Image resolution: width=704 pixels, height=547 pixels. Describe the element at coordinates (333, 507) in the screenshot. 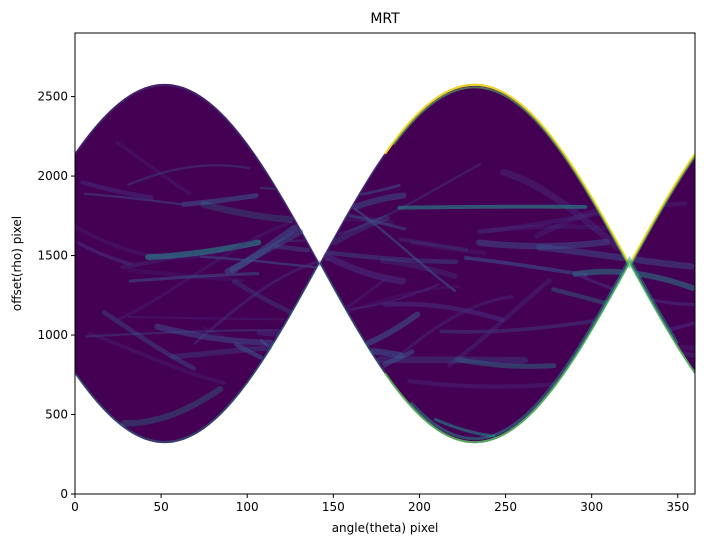

I see `x-tick-label: 150` at that location.